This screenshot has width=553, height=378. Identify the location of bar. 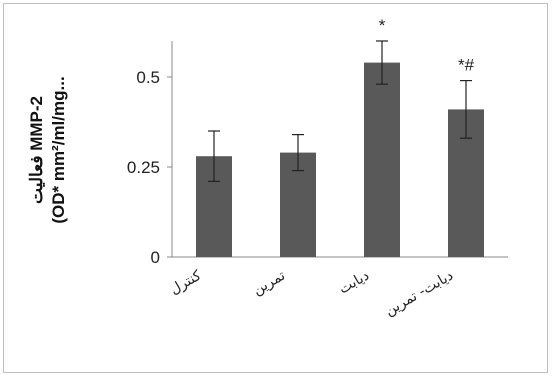
(382, 159).